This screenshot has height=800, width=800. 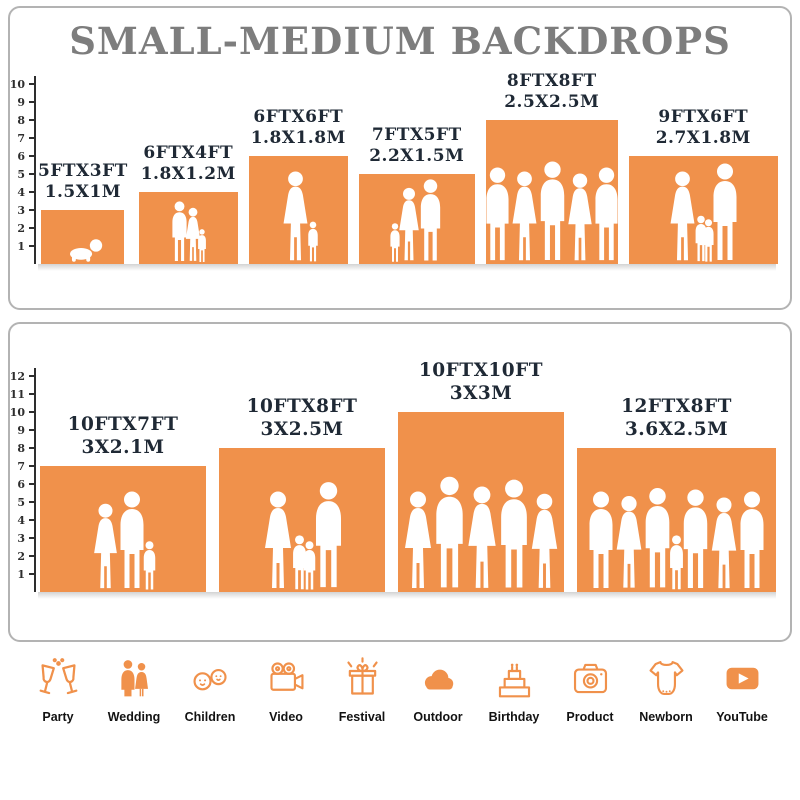 I want to click on backdrop-size-label: 10FTX10FT 3X3M, so click(x=481, y=382).